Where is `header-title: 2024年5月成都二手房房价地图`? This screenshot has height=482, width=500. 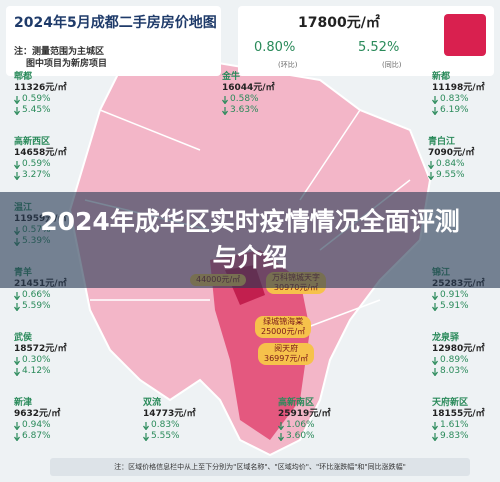
header-title: 2024年5月成都二手房房价地图 is located at coordinates (115, 23).